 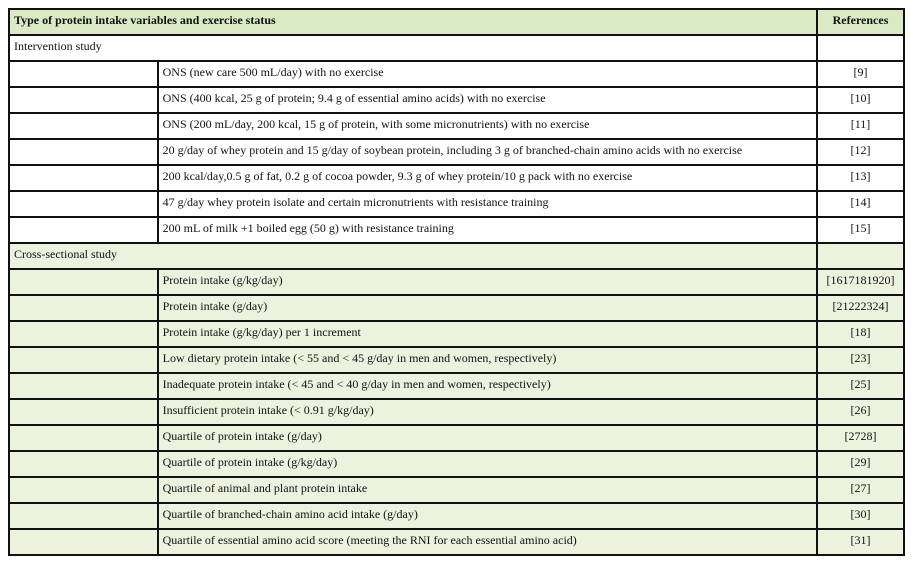 I want to click on table-row: Protein intake (g/kg/day) [1617181920], so click(x=456, y=282).